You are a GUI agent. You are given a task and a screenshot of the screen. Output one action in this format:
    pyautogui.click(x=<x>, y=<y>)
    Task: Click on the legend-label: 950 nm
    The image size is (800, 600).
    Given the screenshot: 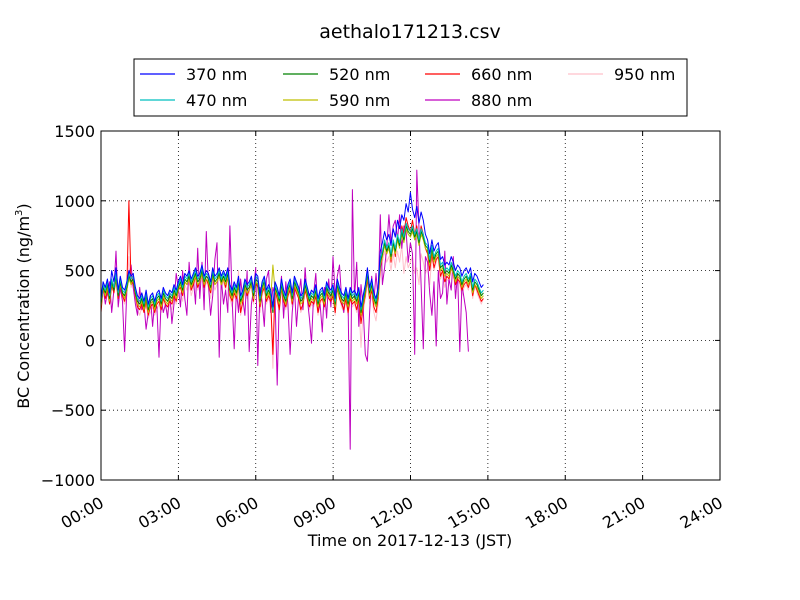 What is the action you would take?
    pyautogui.click(x=644, y=74)
    